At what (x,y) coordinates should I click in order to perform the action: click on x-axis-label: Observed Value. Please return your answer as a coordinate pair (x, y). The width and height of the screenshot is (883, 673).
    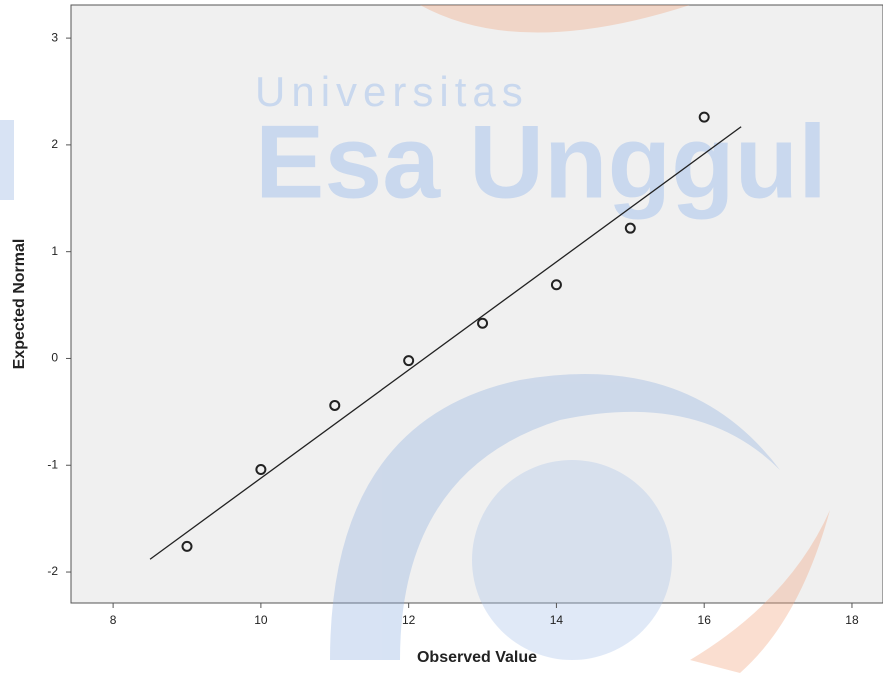
    Looking at the image, I should click on (477, 657).